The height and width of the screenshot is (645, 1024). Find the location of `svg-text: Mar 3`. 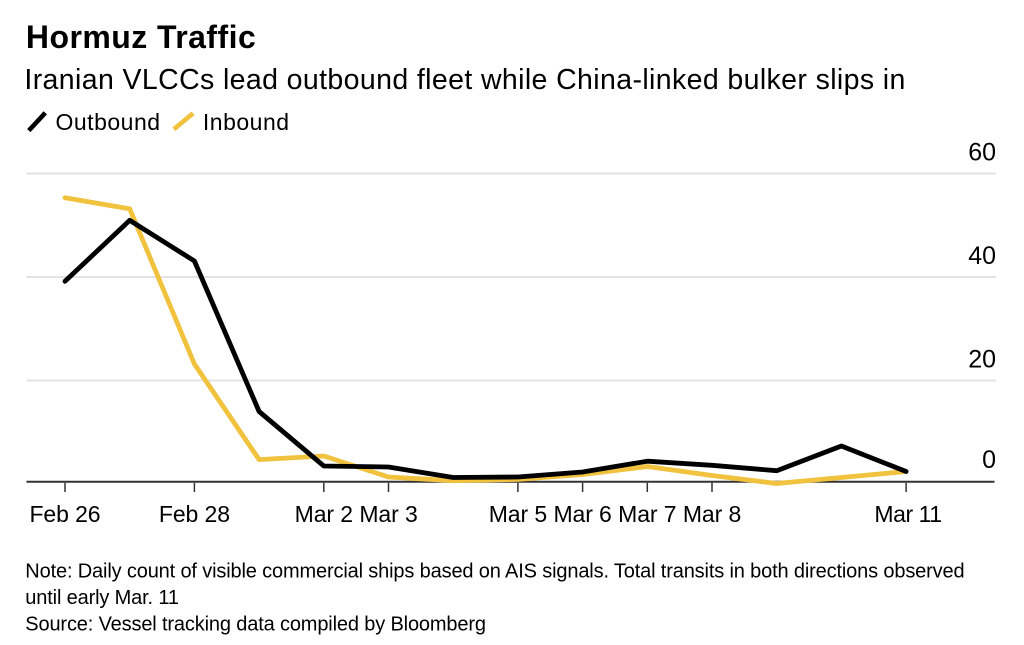

svg-text: Mar 3 is located at coordinates (388, 514).